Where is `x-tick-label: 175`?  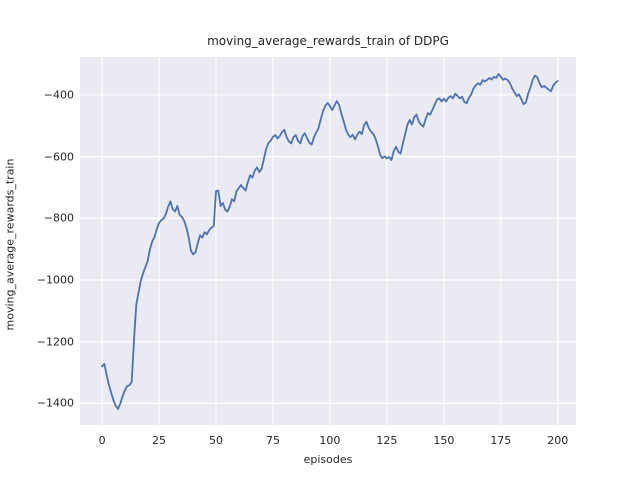
x-tick-label: 175 is located at coordinates (501, 440).